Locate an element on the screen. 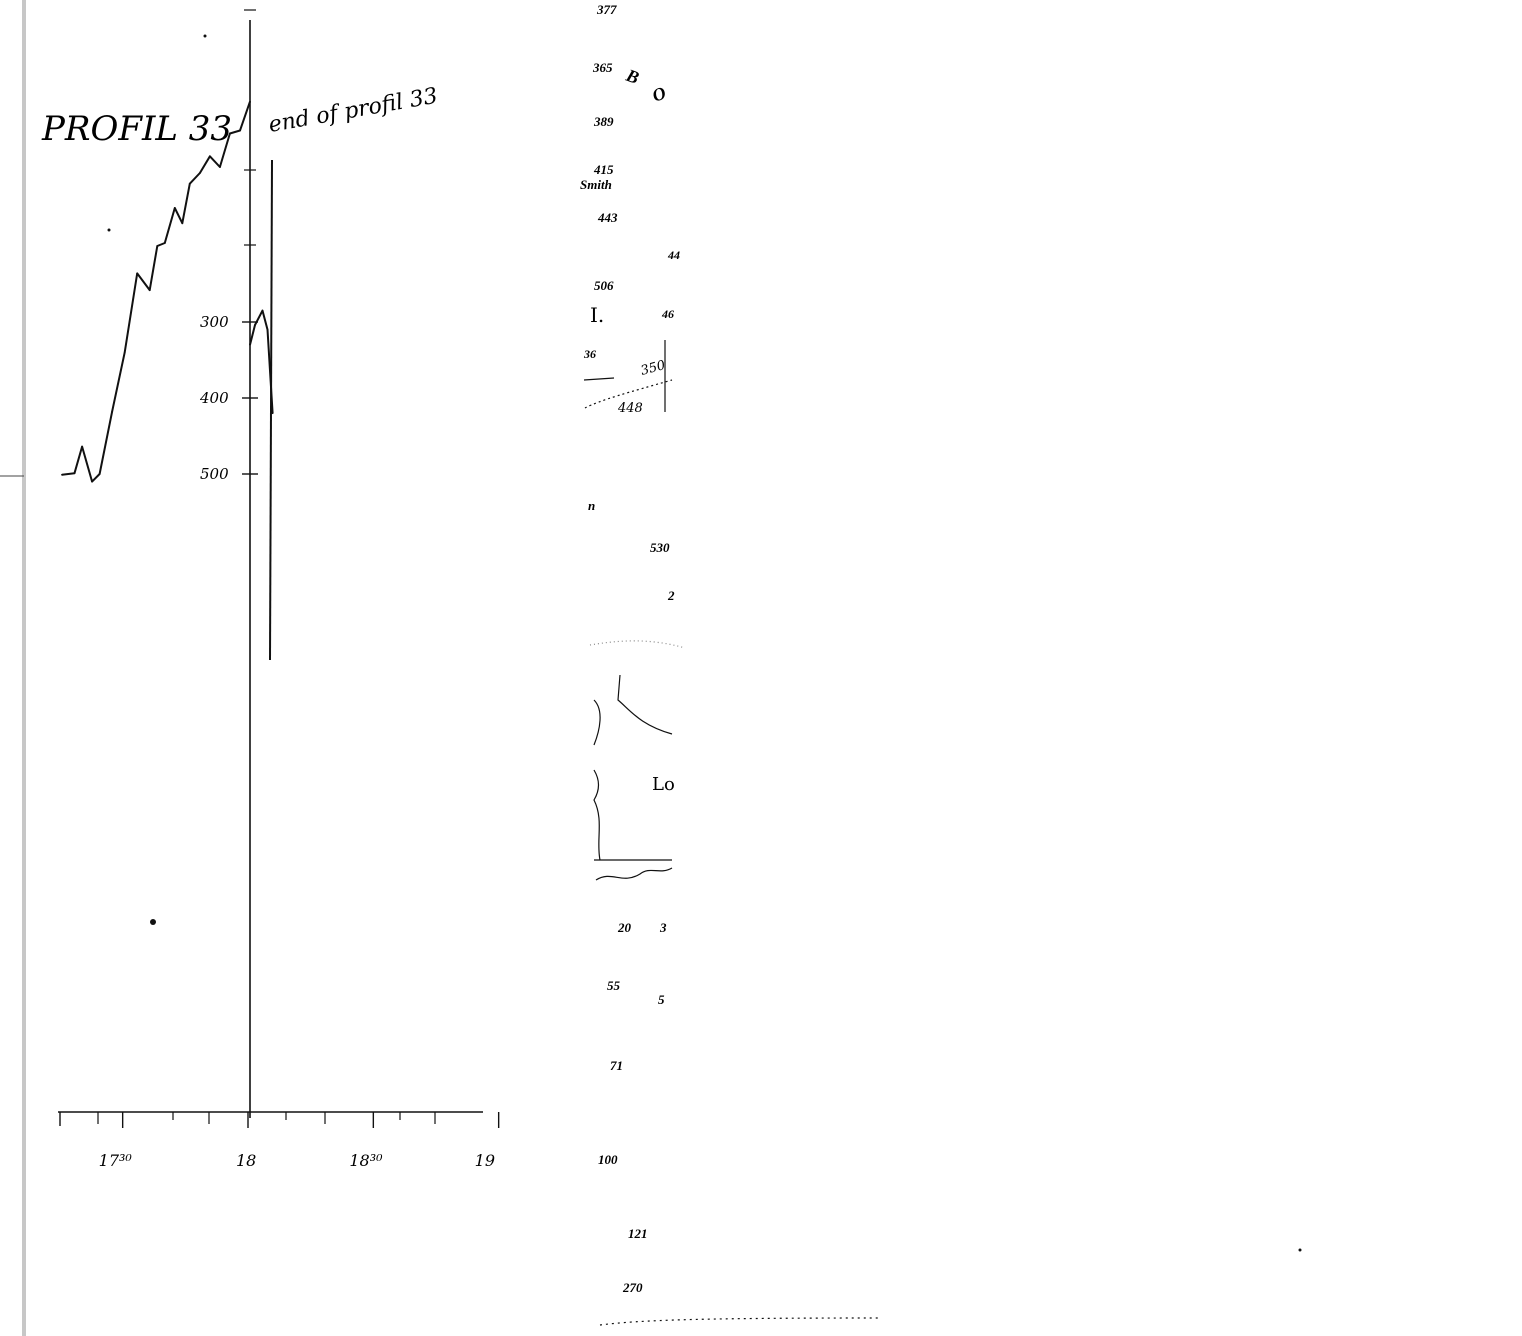 The width and height of the screenshot is (1522, 1336). margin-label: 270 is located at coordinates (632, 1287).